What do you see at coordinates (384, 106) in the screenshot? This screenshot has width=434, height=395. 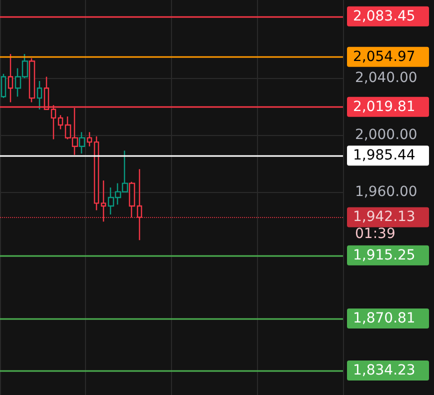 I see `ref-line-label: 2,019.81` at bounding box center [384, 106].